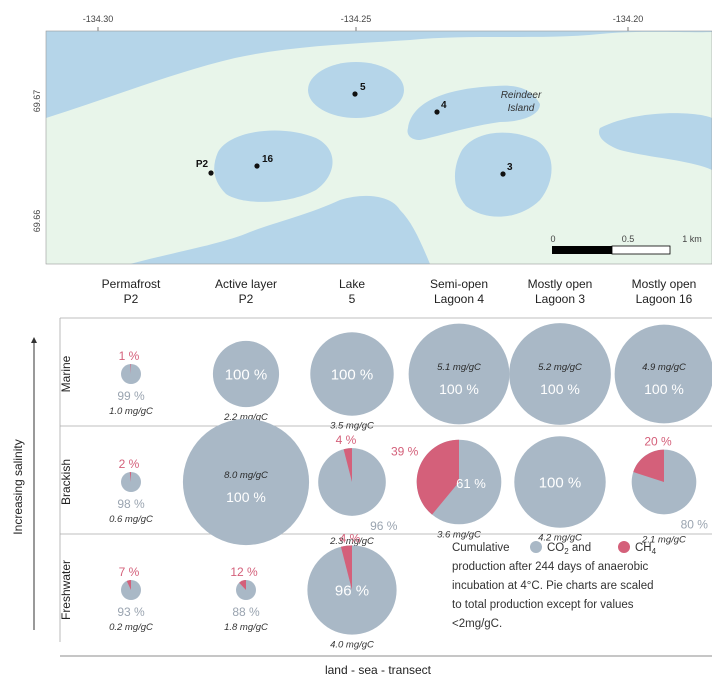 This screenshot has height=678, width=712. Describe the element at coordinates (131, 519) in the screenshot. I see `total-label: 0.6 mg/gC` at that location.